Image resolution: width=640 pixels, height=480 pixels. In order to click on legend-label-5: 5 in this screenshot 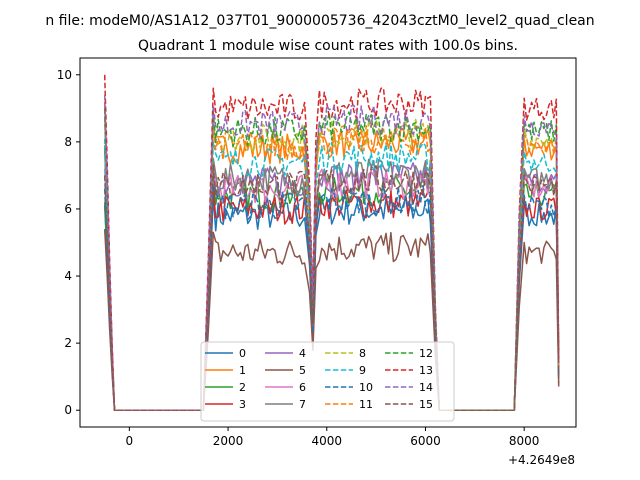, I will do `click(302, 370)`.